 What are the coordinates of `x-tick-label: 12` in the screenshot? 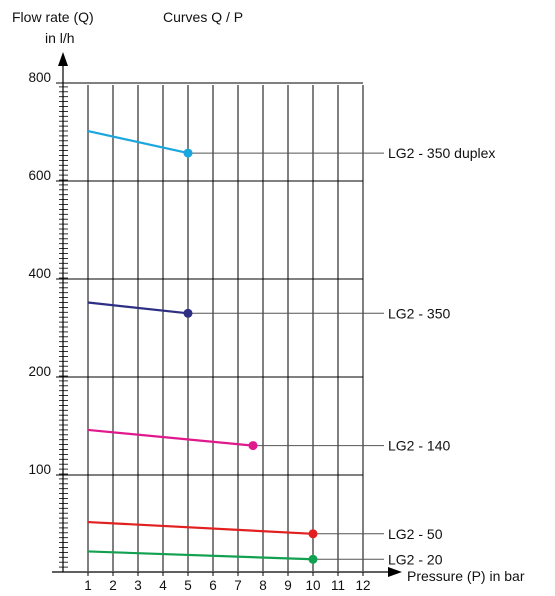 It's located at (362, 585).